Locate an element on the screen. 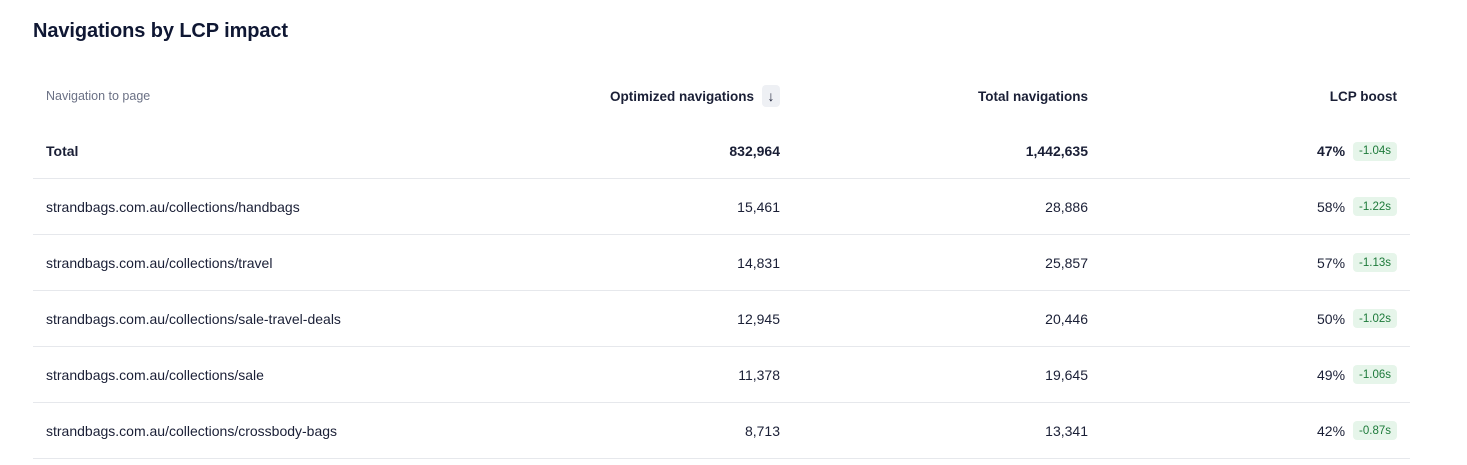  column-header-page: Navigation to page is located at coordinates (98, 96).